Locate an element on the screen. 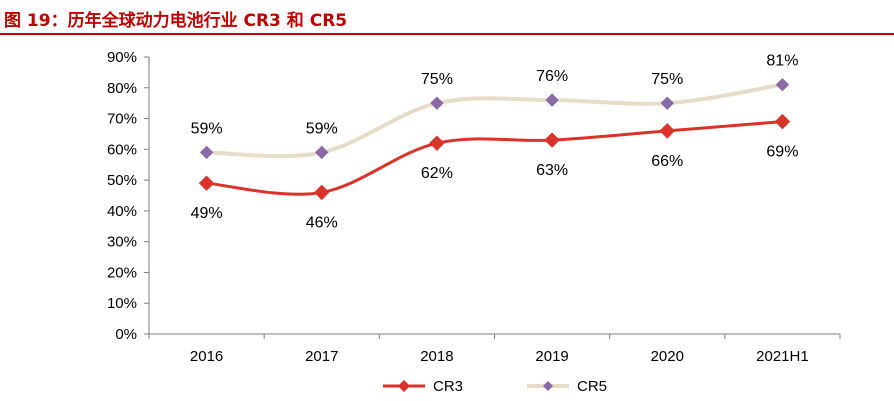 This screenshot has height=401, width=894. data-label-cr3: 62% is located at coordinates (437, 173).